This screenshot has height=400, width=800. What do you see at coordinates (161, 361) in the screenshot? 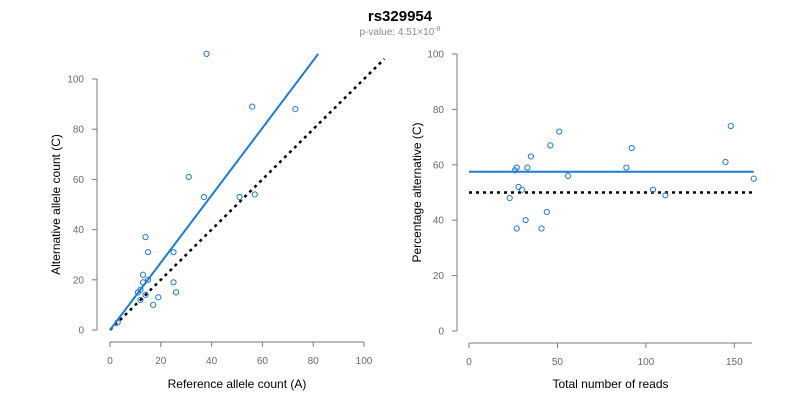
I see `x-tick-label: 20` at bounding box center [161, 361].